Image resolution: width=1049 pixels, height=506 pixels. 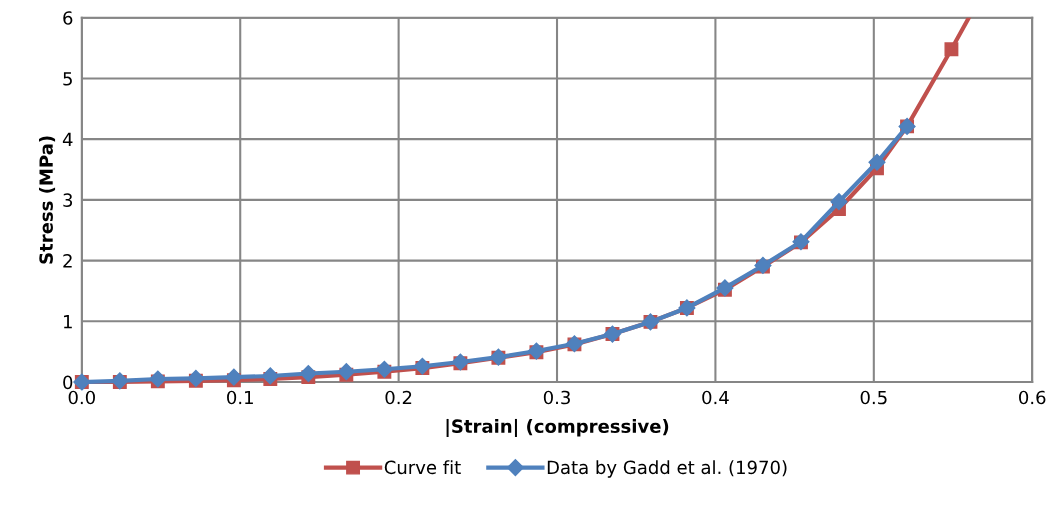 What do you see at coordinates (81, 397) in the screenshot?
I see `x-tick-label: 0.0` at bounding box center [81, 397].